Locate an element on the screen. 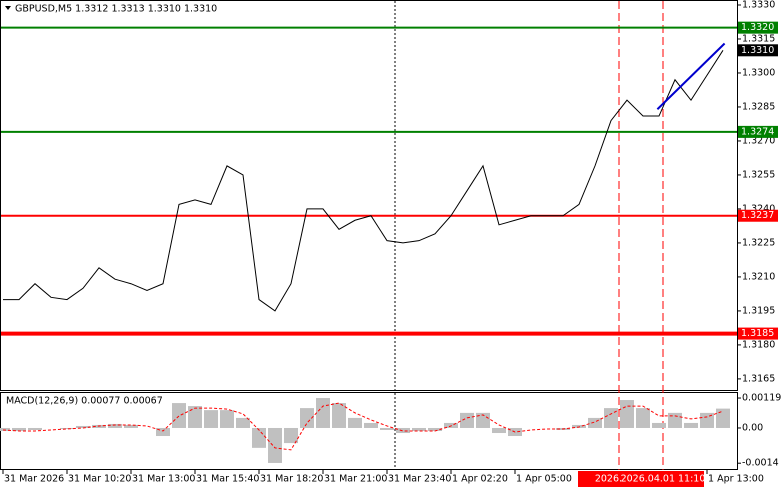 This screenshot has height=489, width=781. y-tick-label: 1.3225 is located at coordinates (758, 242).